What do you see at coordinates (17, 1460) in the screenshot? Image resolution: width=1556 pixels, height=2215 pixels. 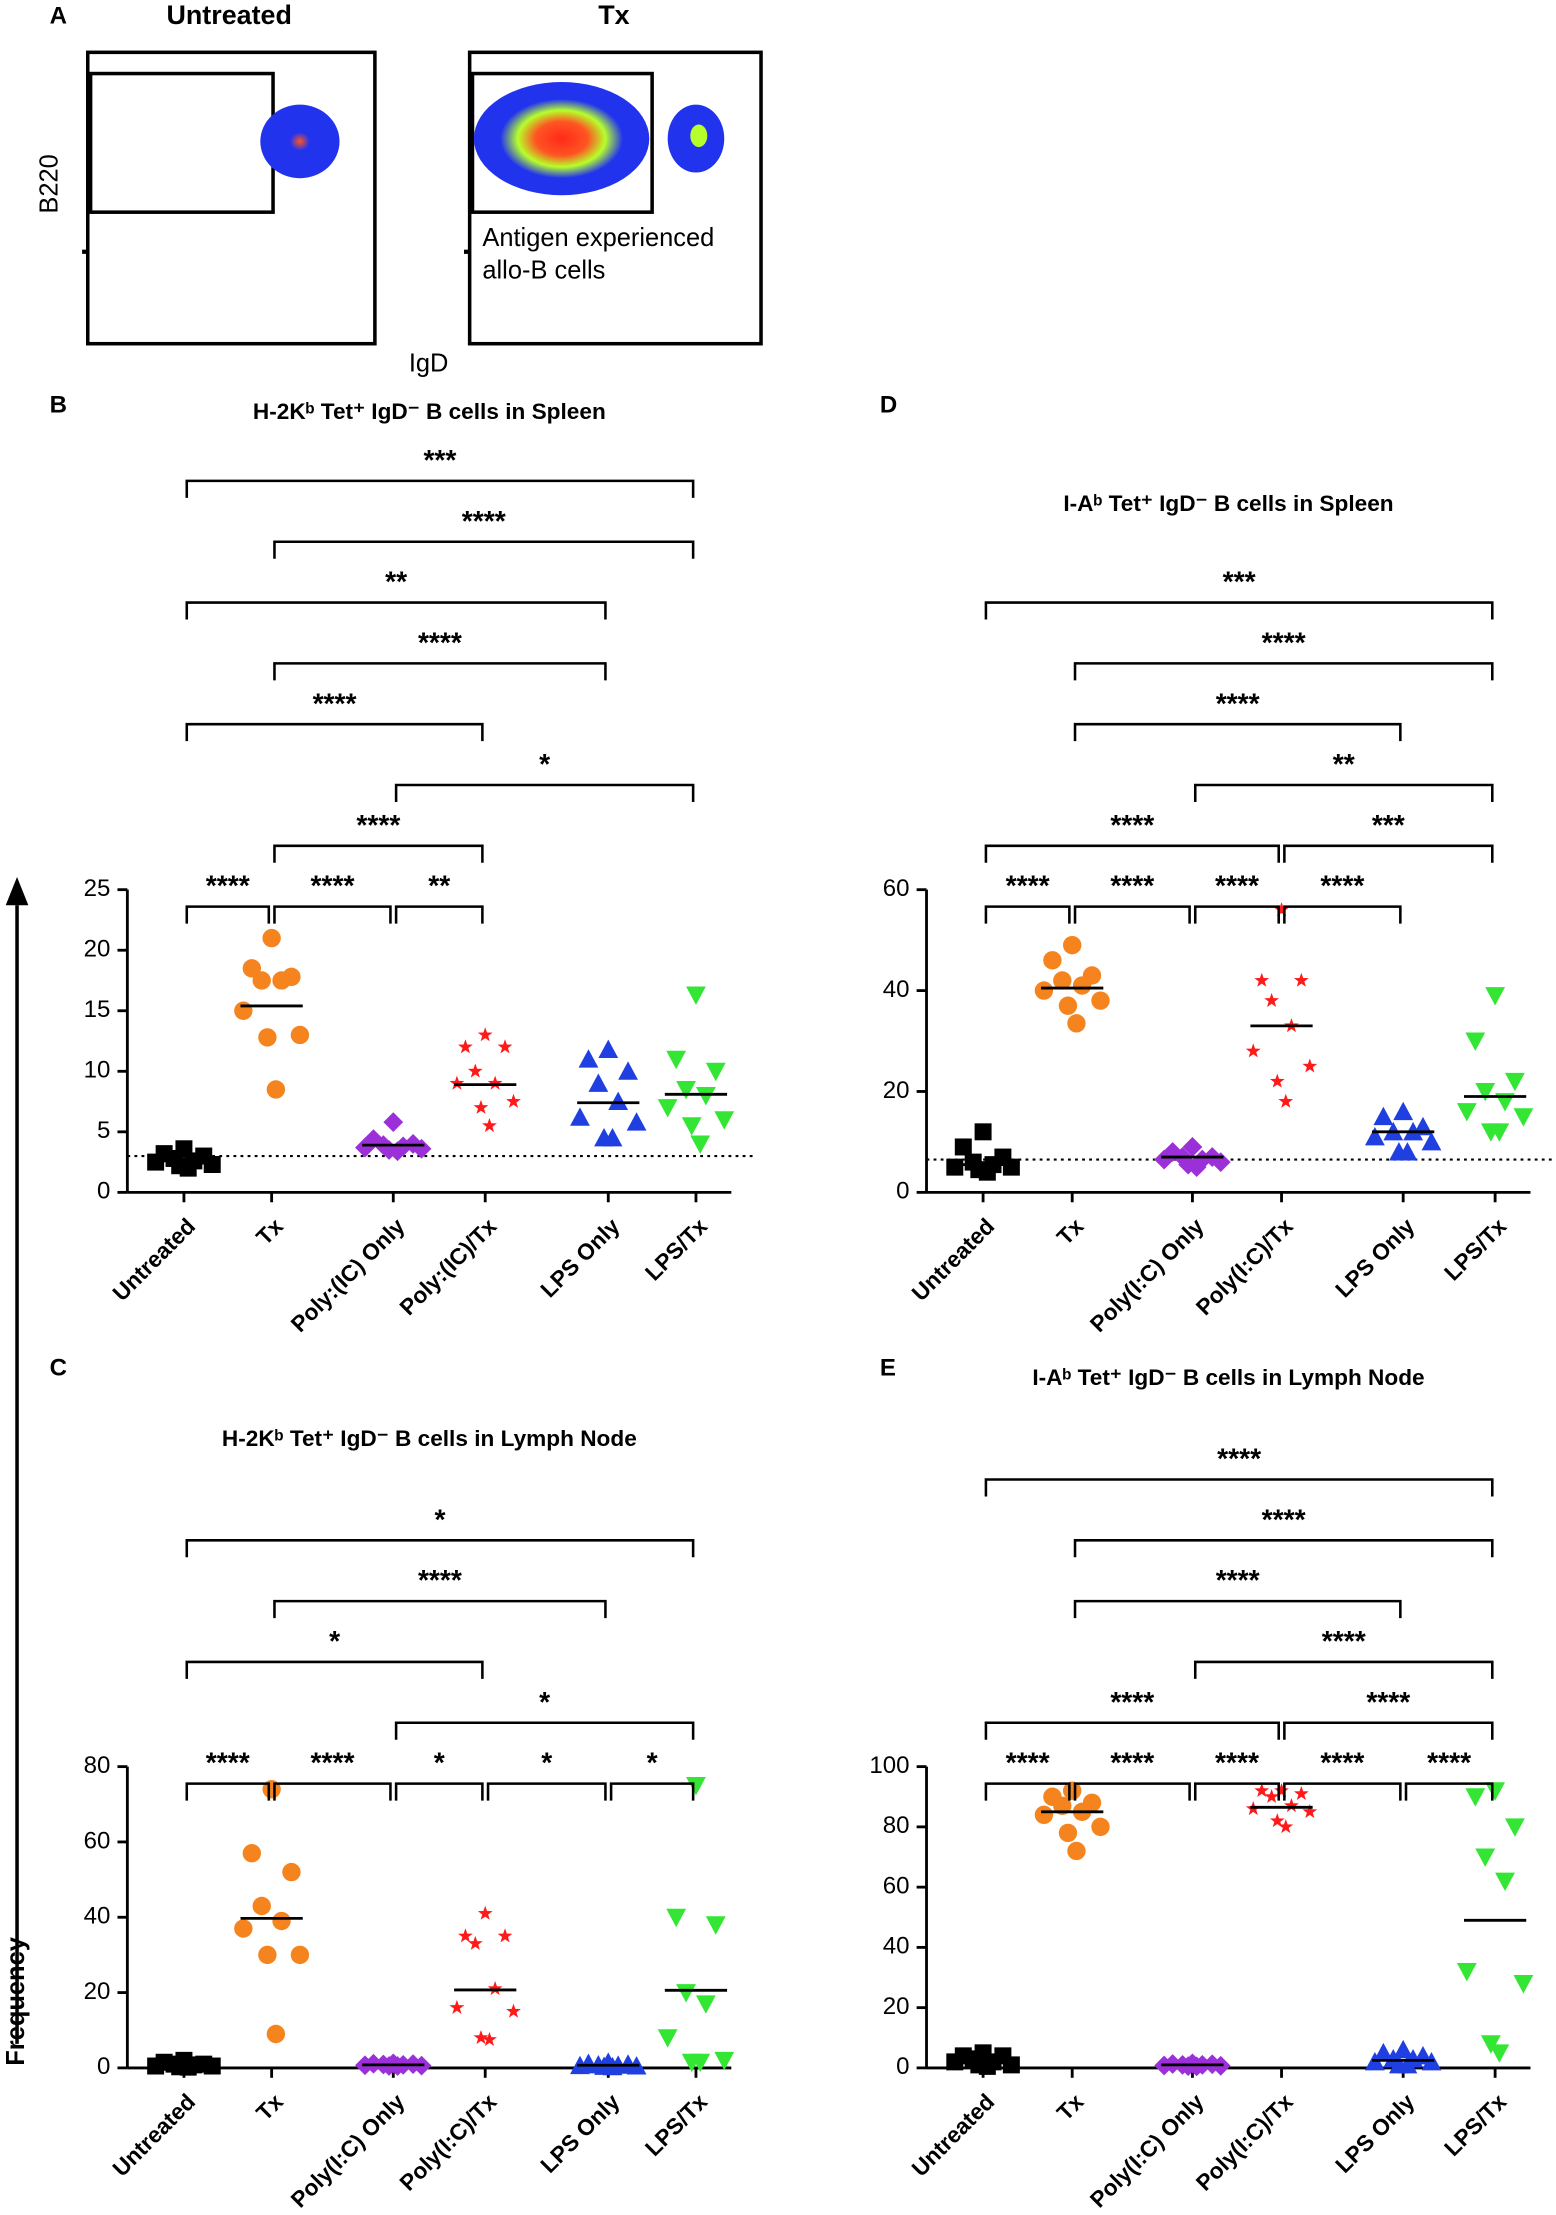 I see `frequency-arrow` at bounding box center [17, 1460].